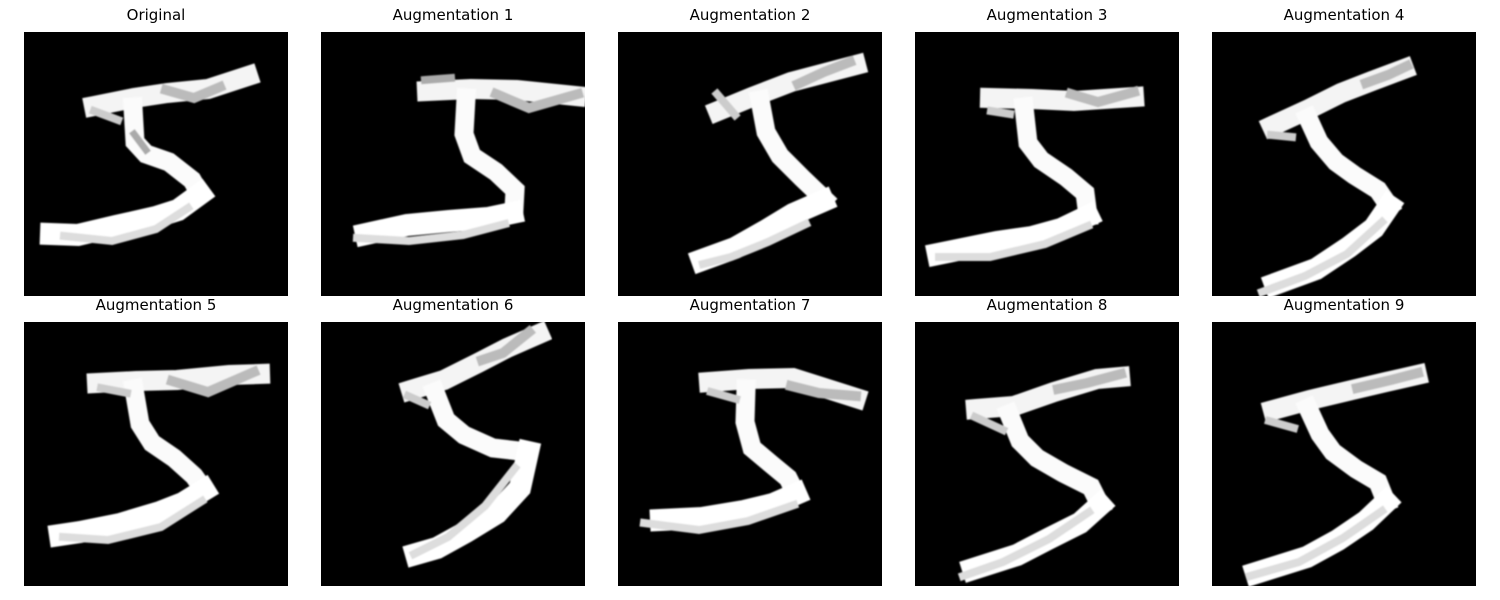 The width and height of the screenshot is (1500, 600). I want to click on image-panel-augmentation-2: Augmentation 2, so click(750, 150).